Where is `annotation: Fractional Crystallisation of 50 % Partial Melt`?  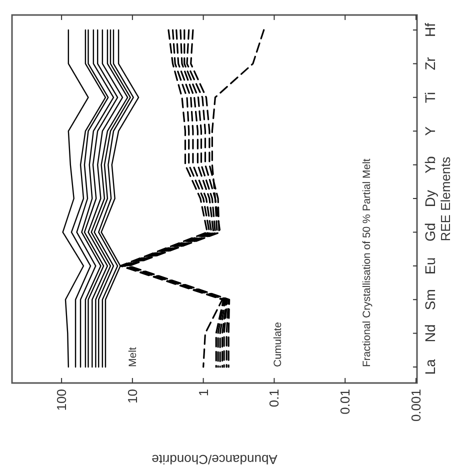 annotation: Fractional Crystallisation of 50 % Partial Melt is located at coordinates (367, 262).